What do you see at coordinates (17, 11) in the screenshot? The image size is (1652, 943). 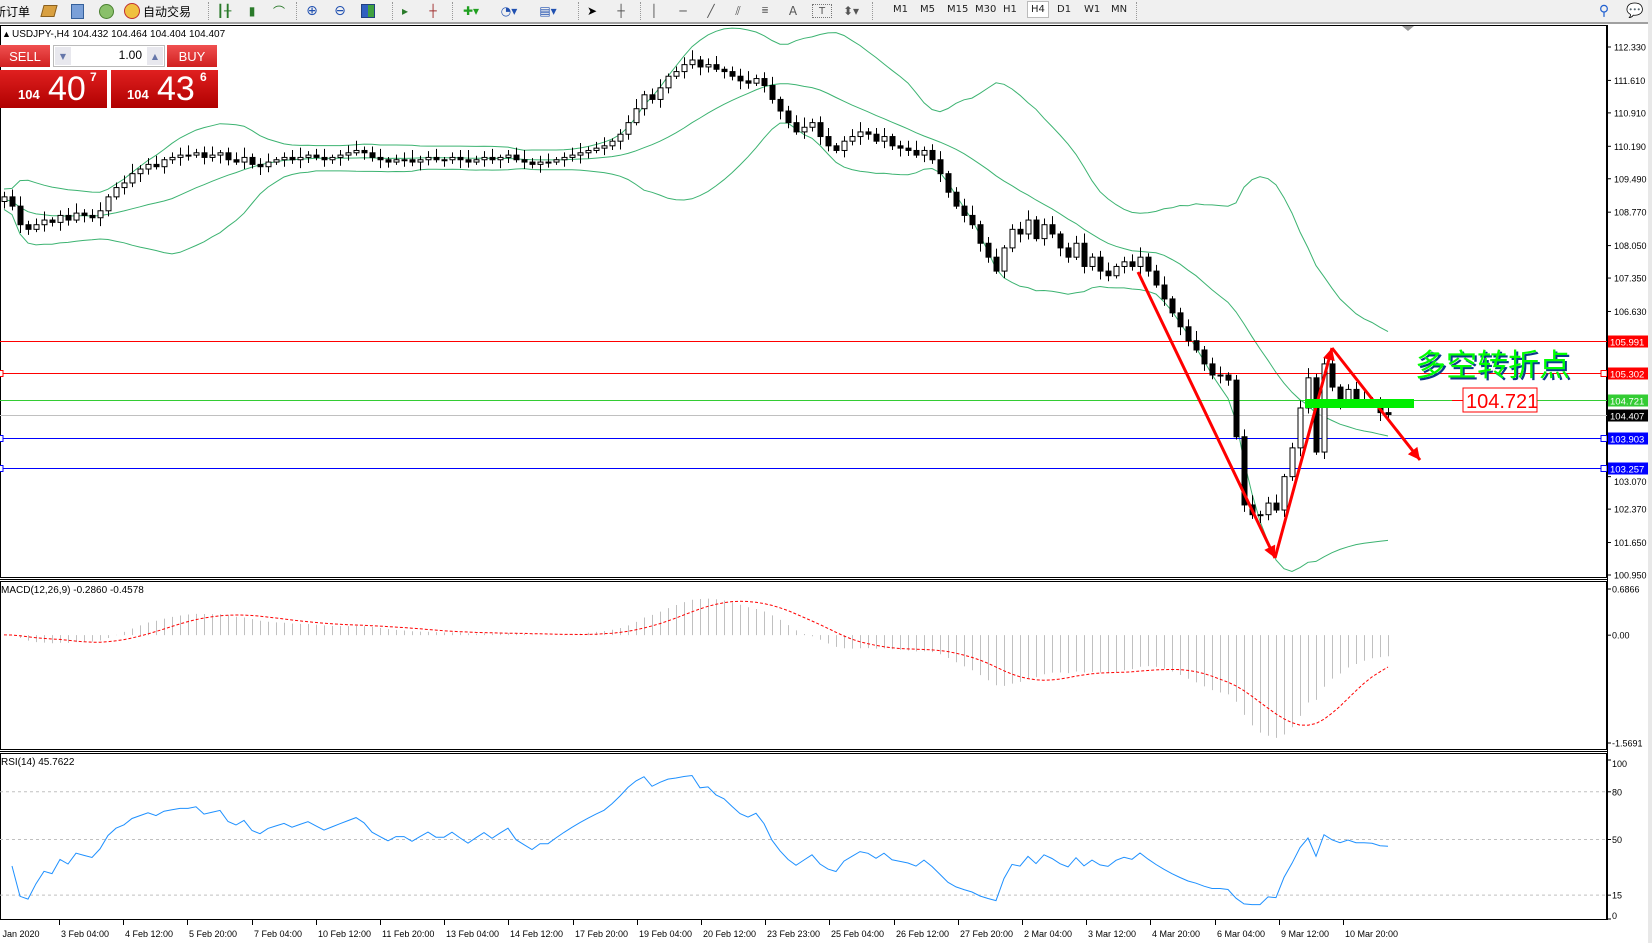 I see `new-order-button: 新订单` at bounding box center [17, 11].